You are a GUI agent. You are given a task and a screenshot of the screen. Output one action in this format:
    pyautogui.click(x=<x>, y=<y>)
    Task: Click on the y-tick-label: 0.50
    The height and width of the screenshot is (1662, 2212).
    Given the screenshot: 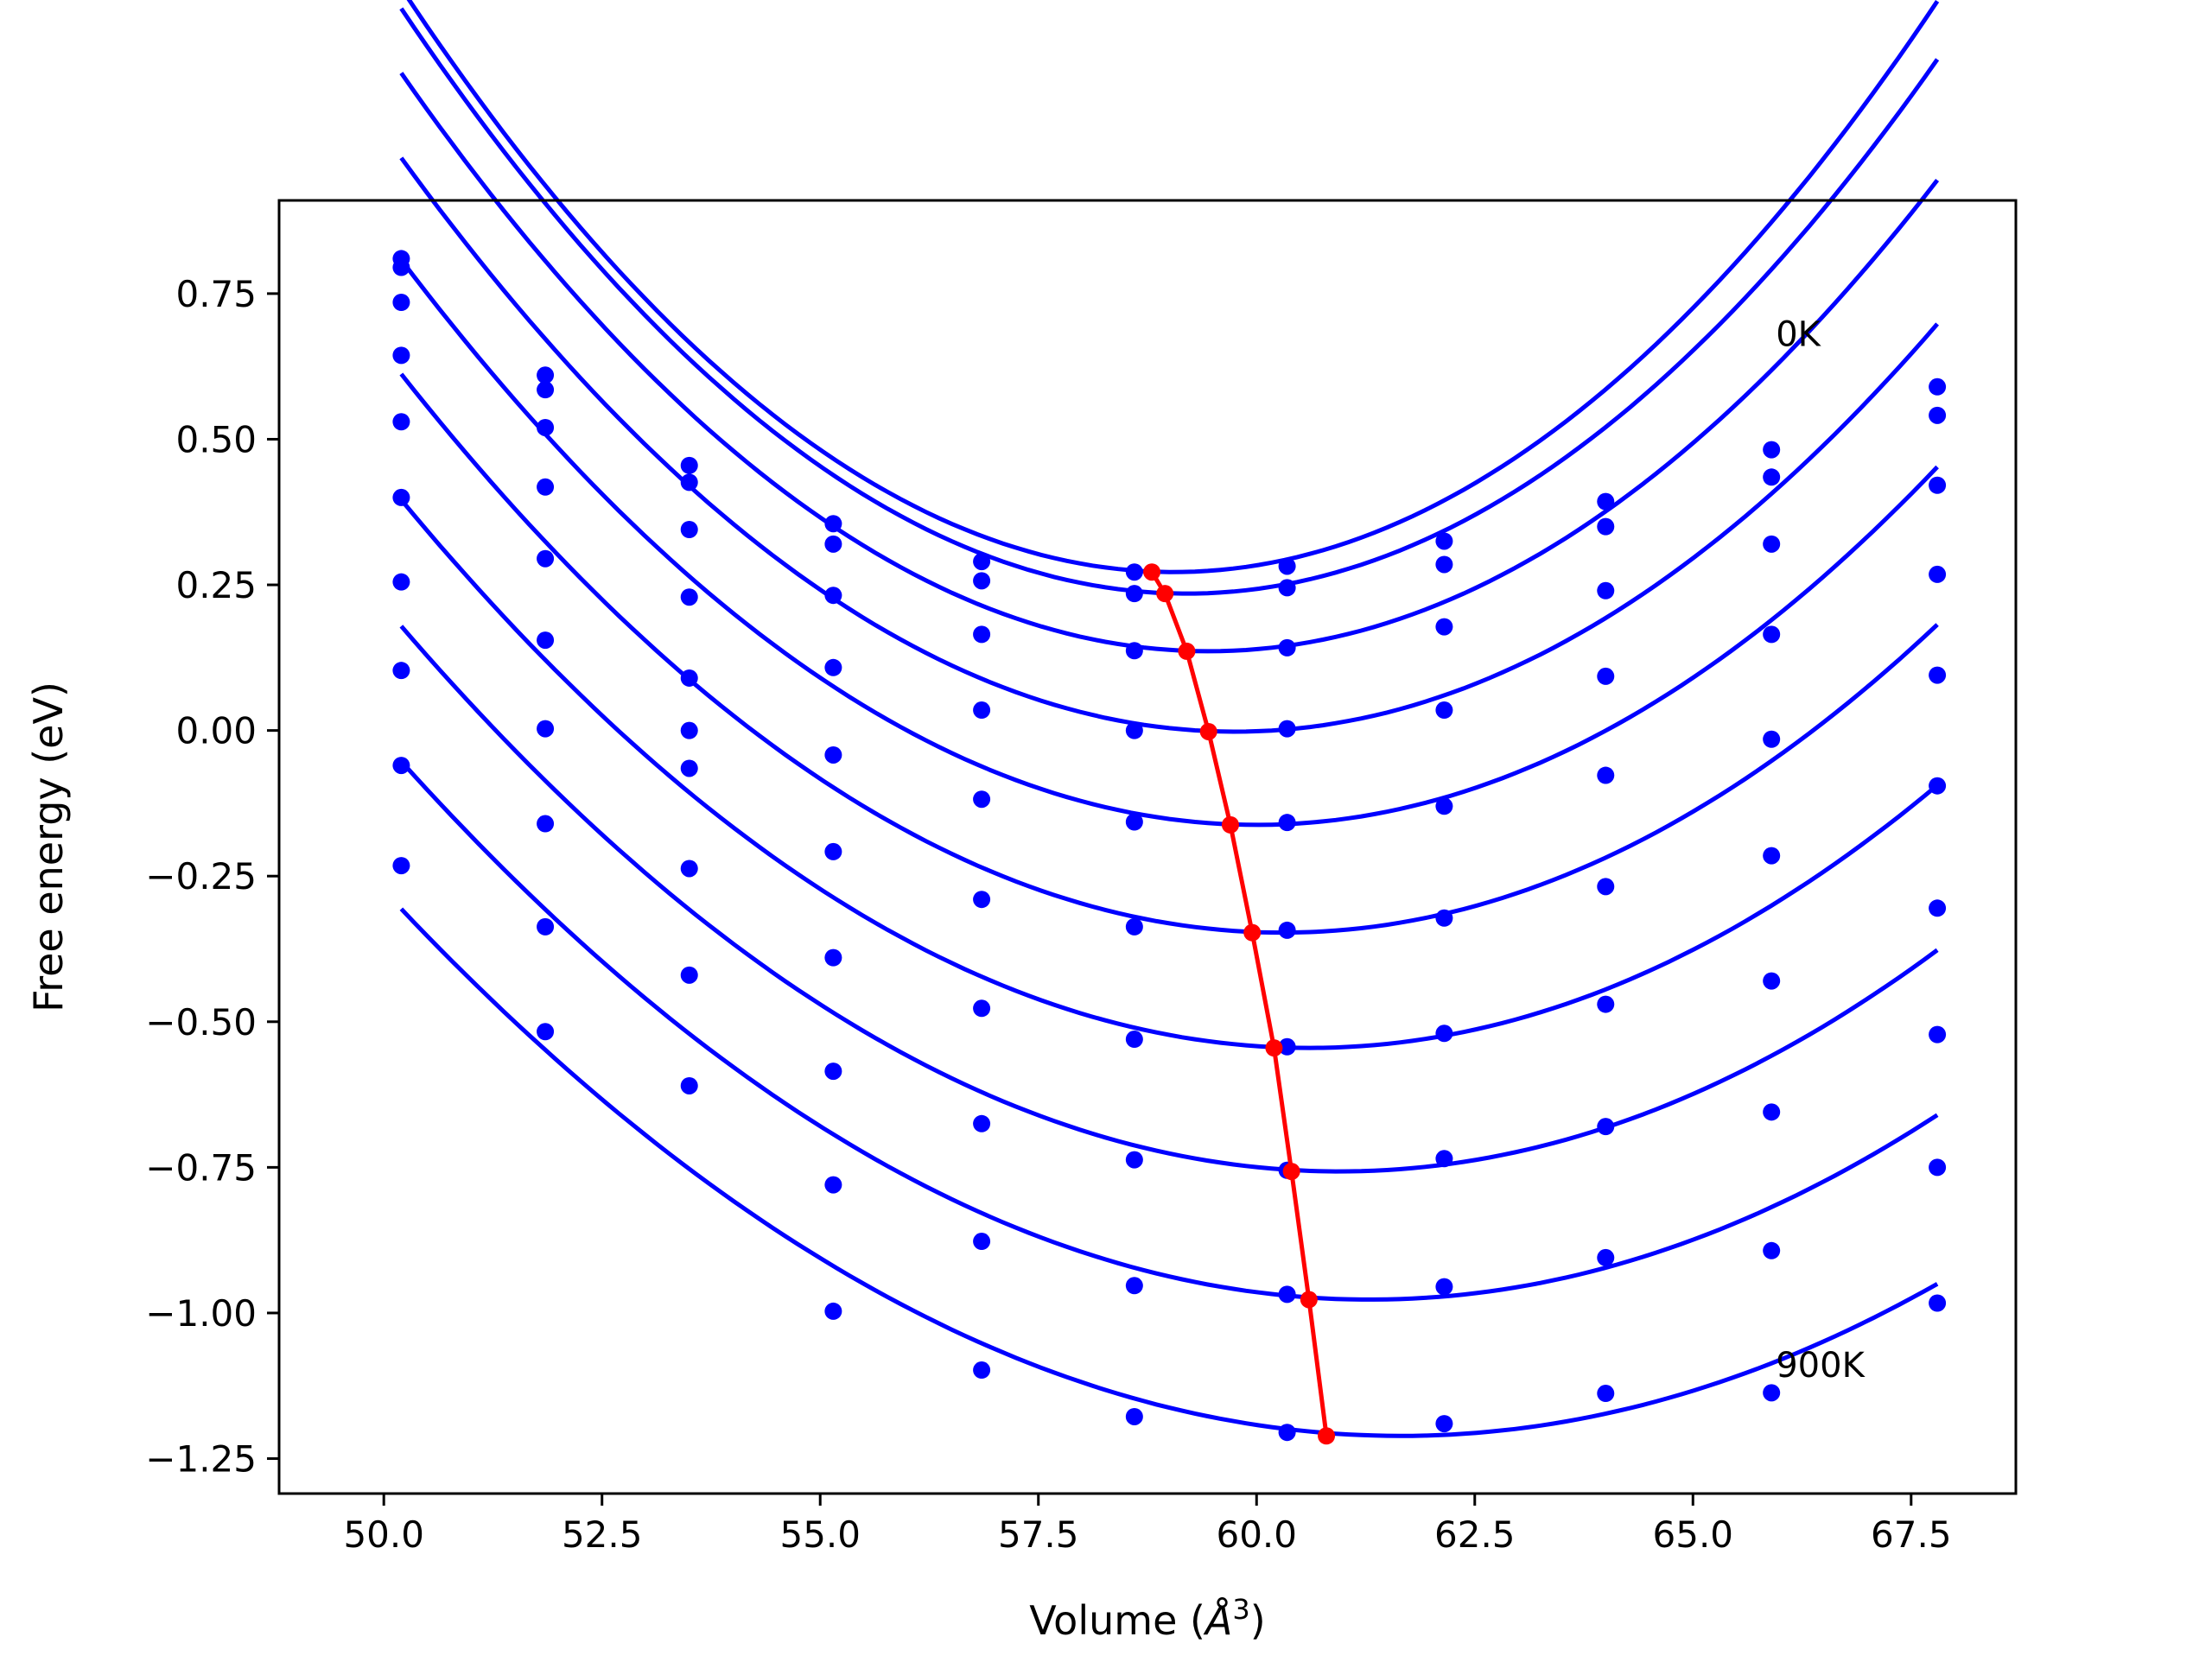 What is the action you would take?
    pyautogui.click(x=216, y=439)
    